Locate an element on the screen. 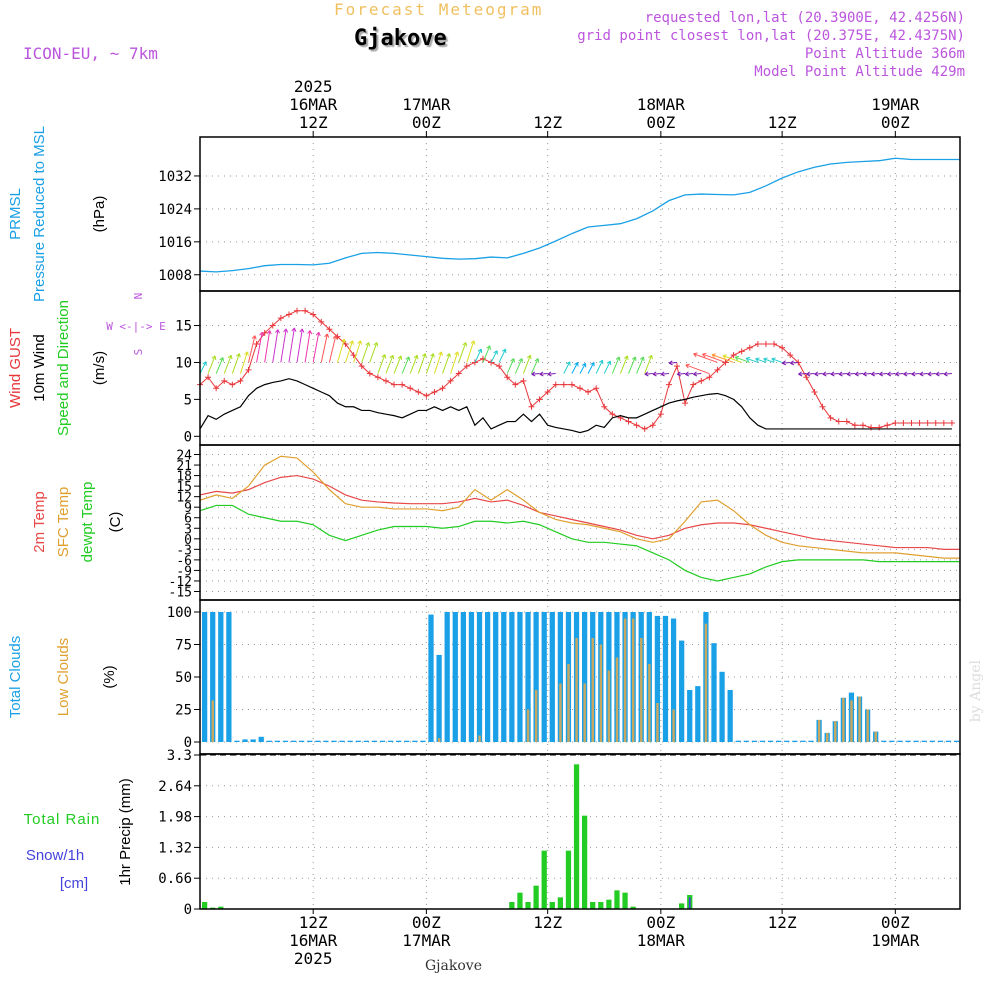 This screenshot has height=1000, width=1000. y-tick-label: 18 is located at coordinates (184, 477).